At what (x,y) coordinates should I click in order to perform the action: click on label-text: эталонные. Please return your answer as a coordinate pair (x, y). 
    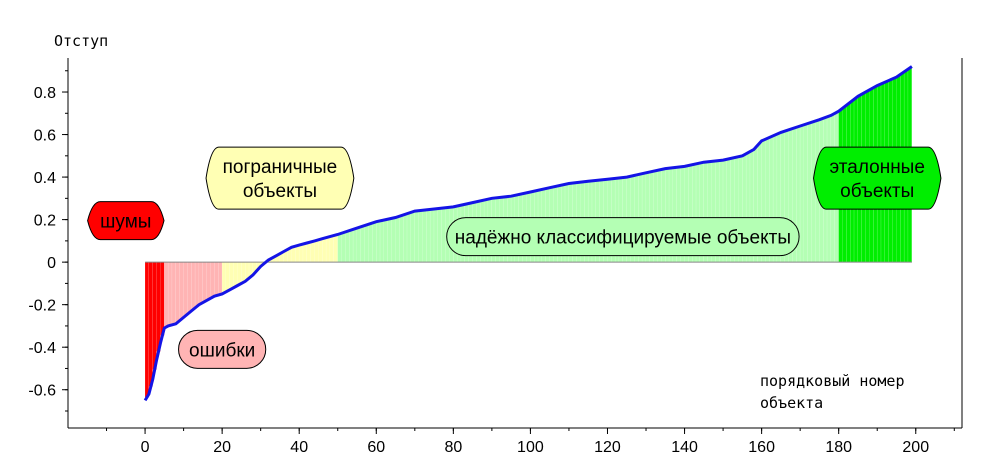
    Looking at the image, I should click on (877, 167).